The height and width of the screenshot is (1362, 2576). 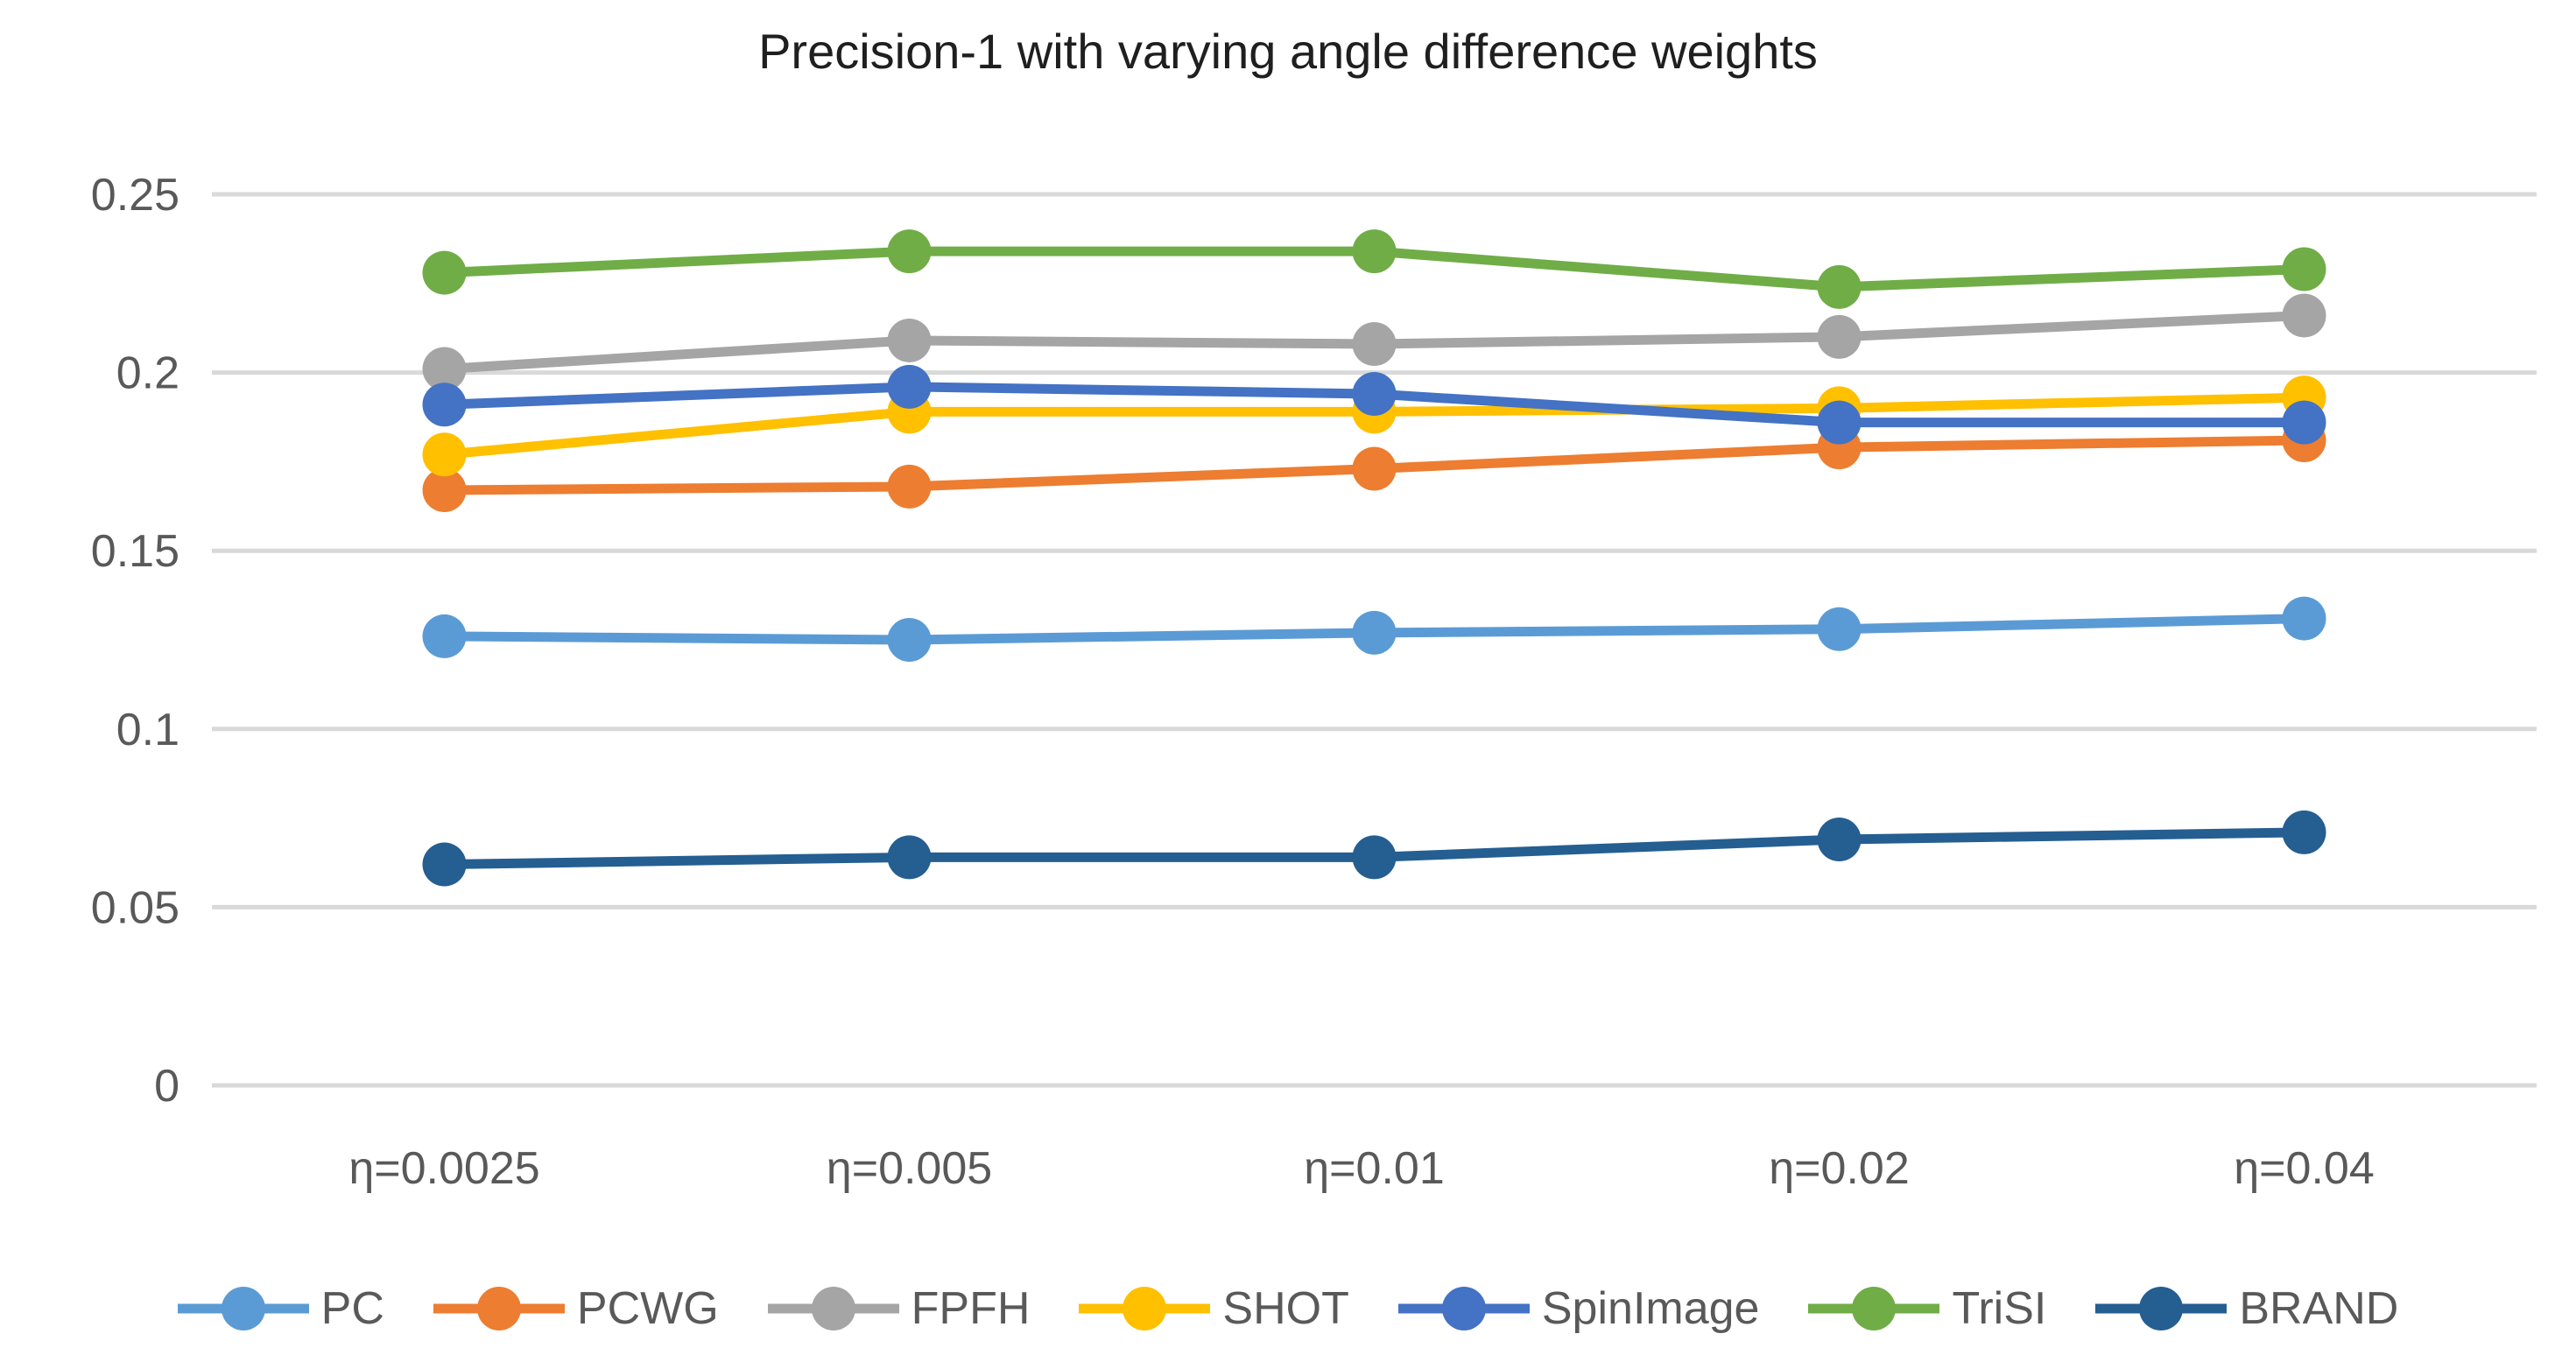 I want to click on x-tick-label: η=0.04, so click(x=2304, y=1168).